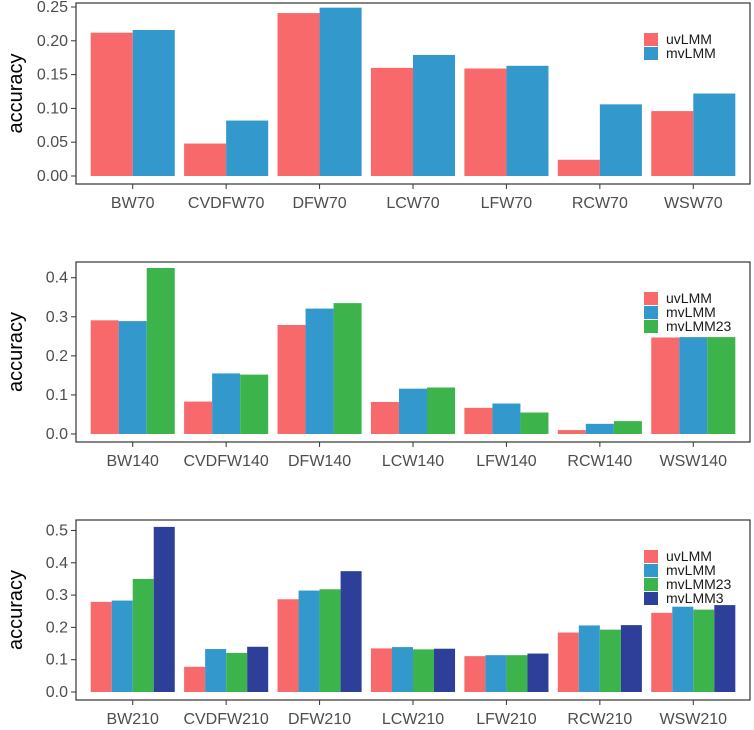 This screenshot has height=730, width=754. I want to click on bar-mvLMM23-RCW210, so click(610, 660).